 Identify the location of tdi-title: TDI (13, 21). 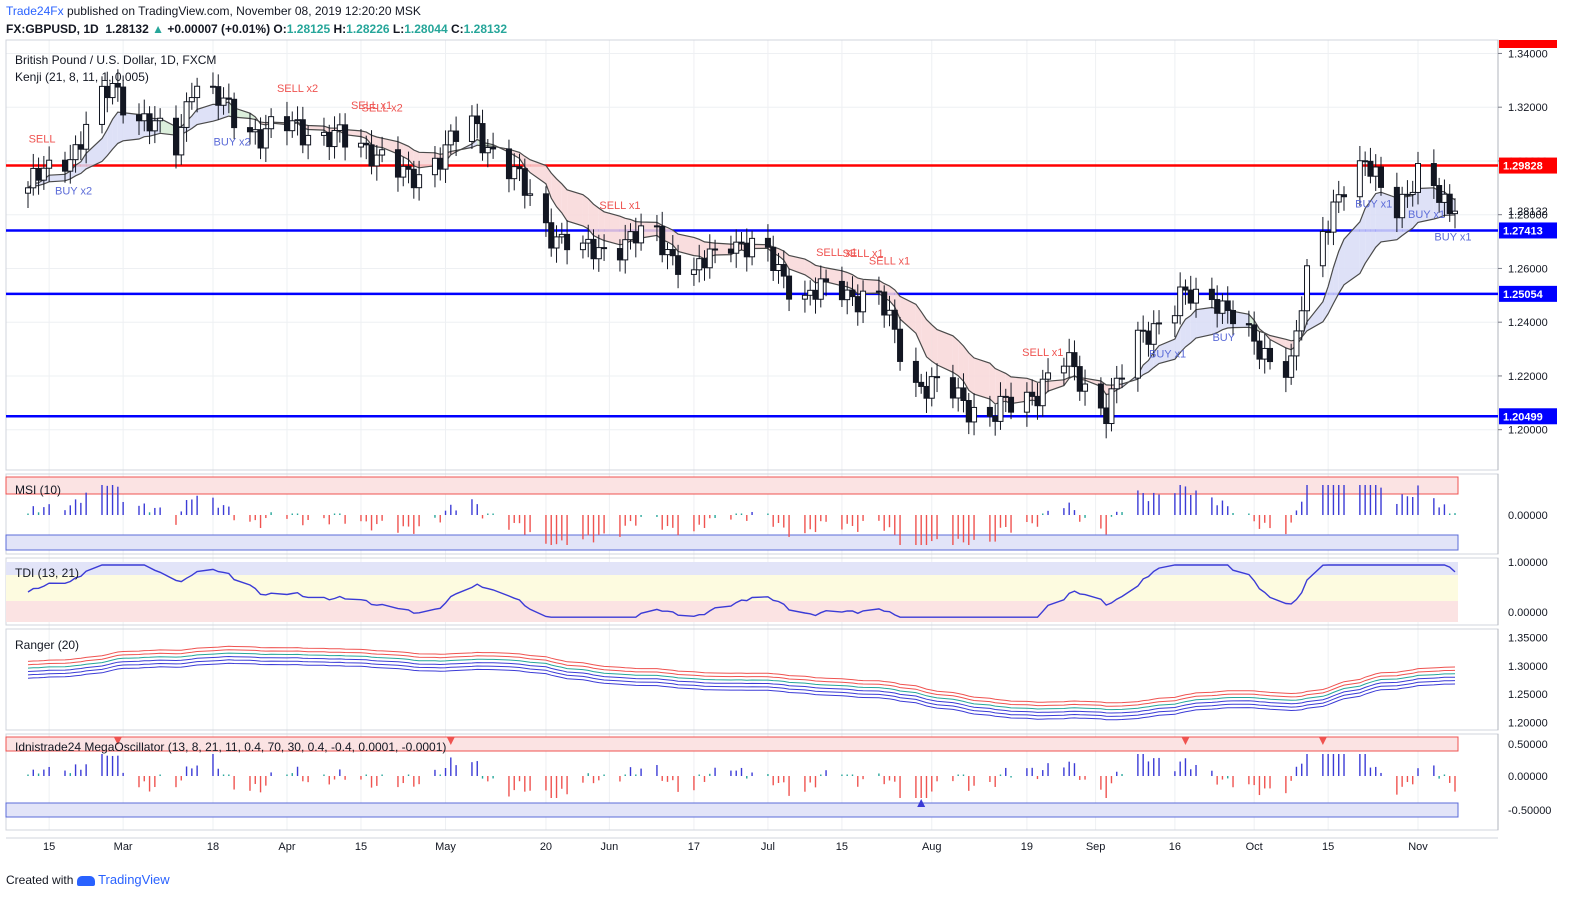
(47, 573).